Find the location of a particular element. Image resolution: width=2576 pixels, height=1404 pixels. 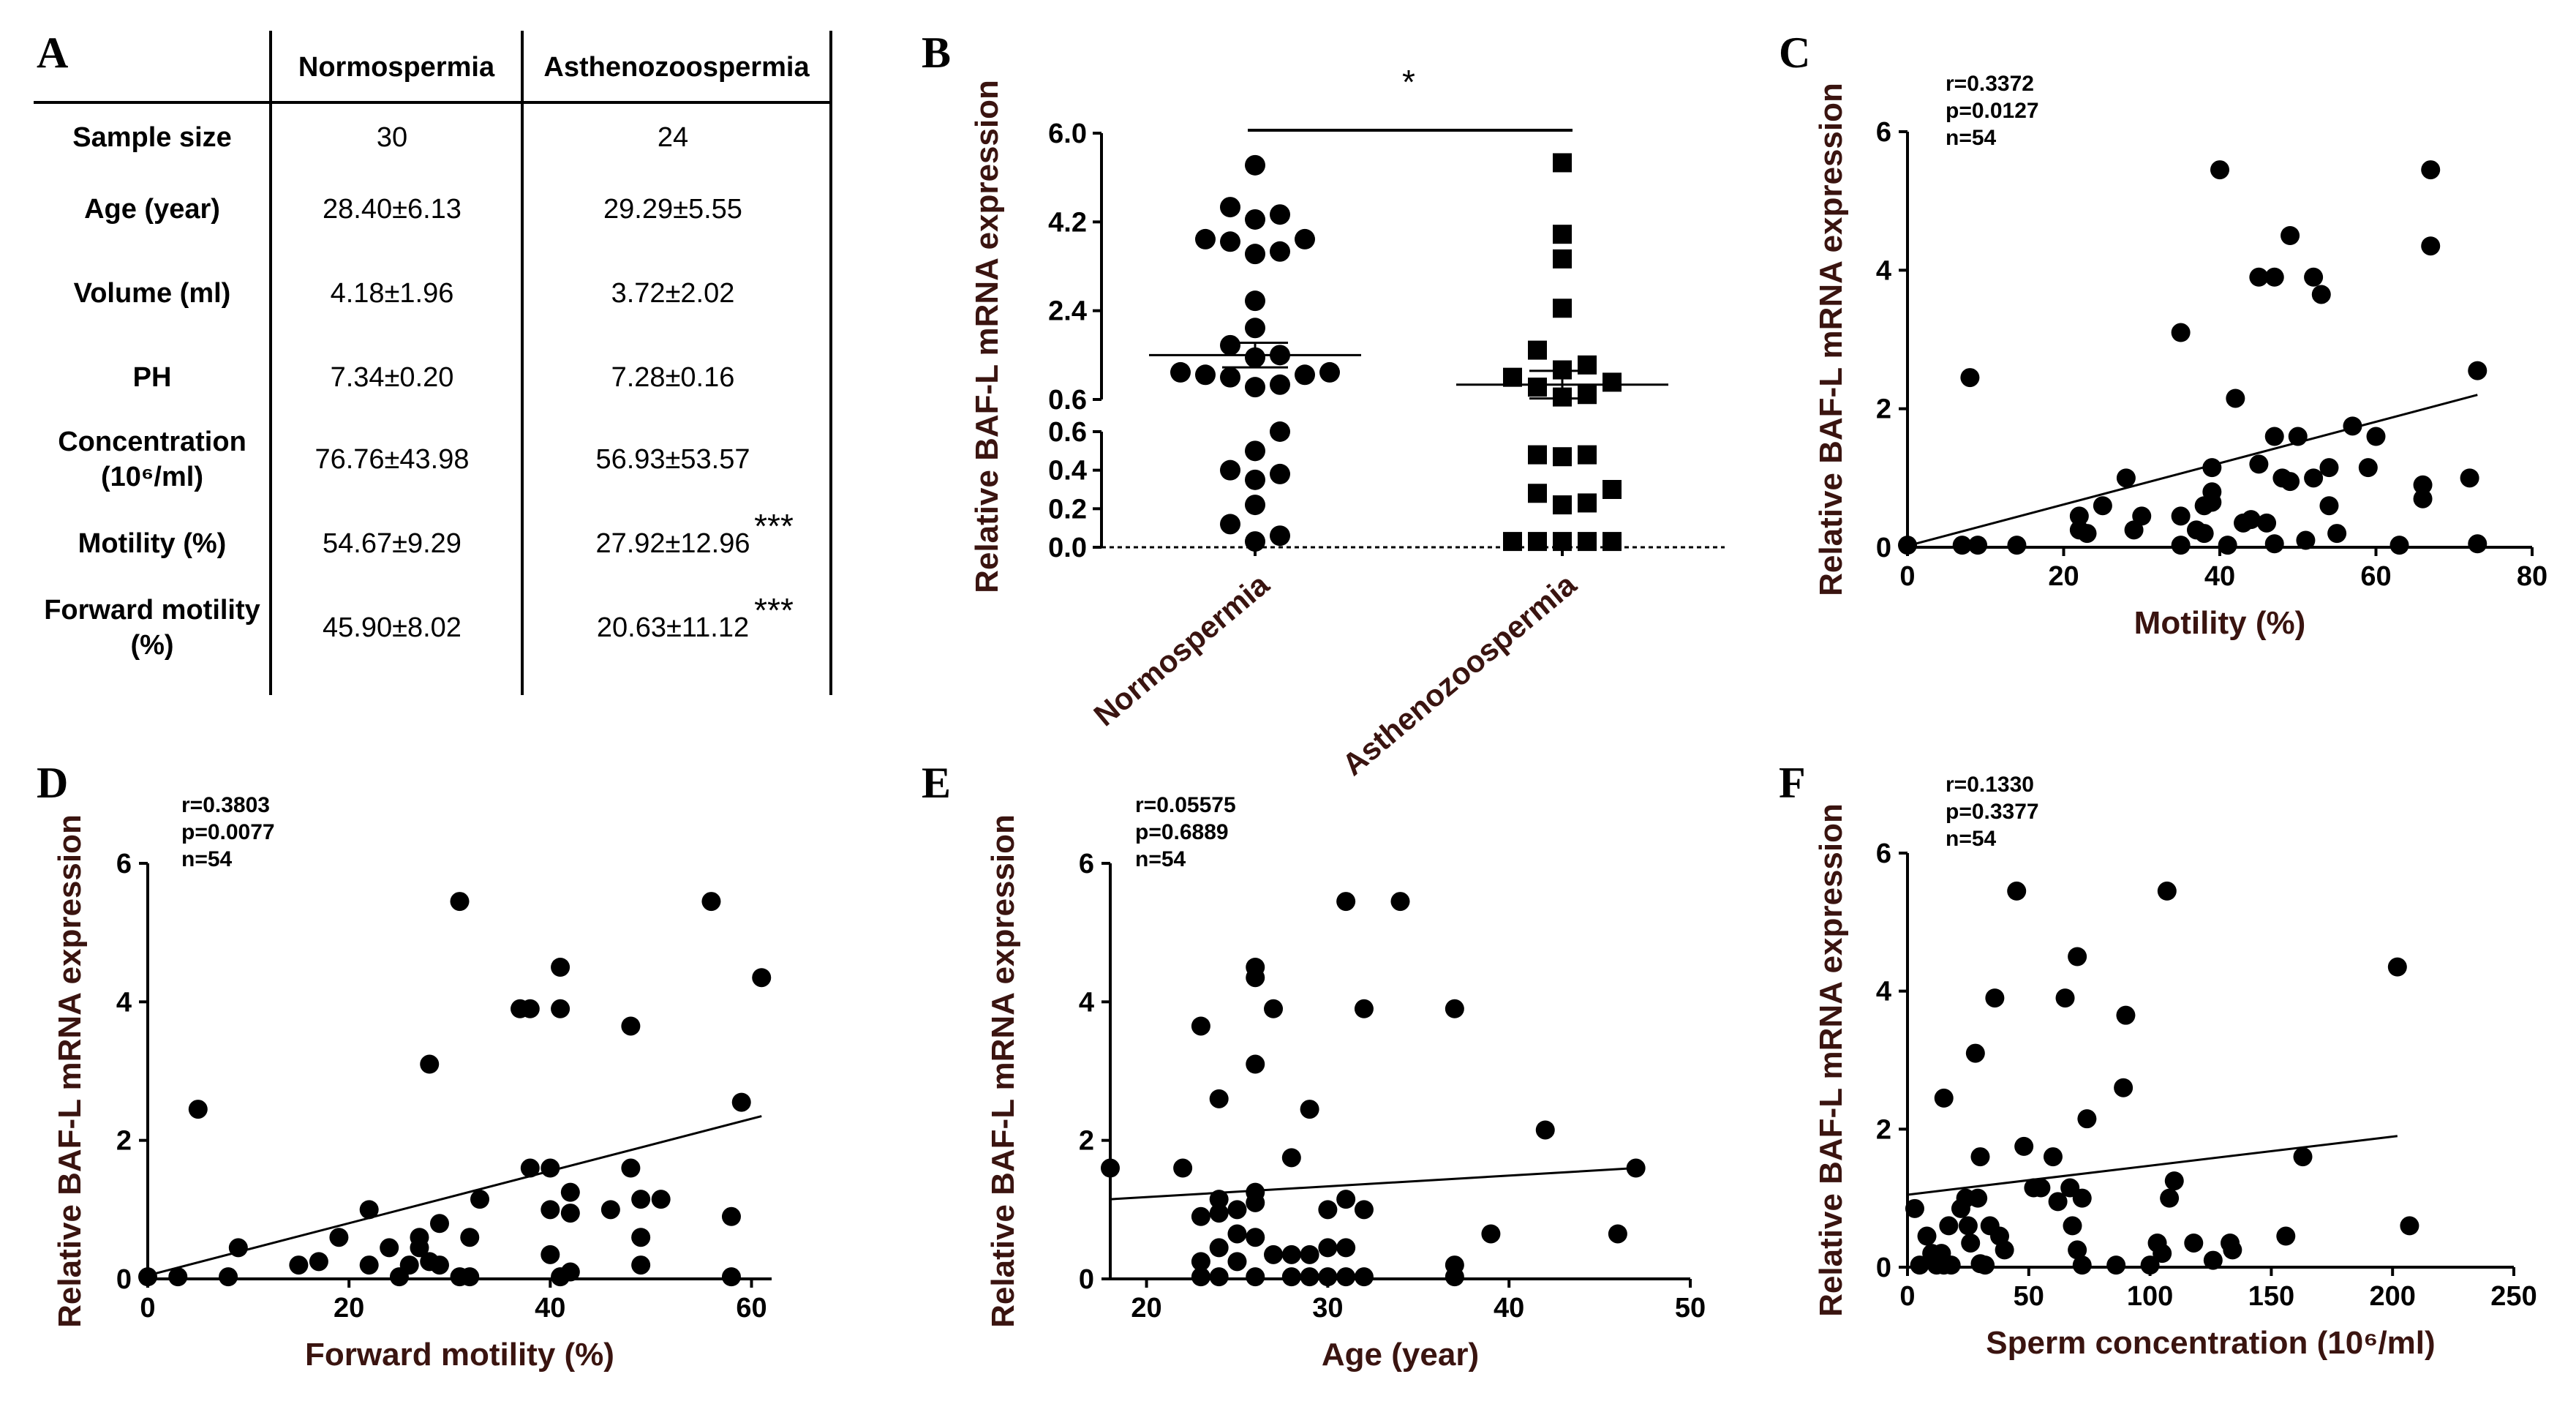

panel-label-a: A is located at coordinates (52, 53).